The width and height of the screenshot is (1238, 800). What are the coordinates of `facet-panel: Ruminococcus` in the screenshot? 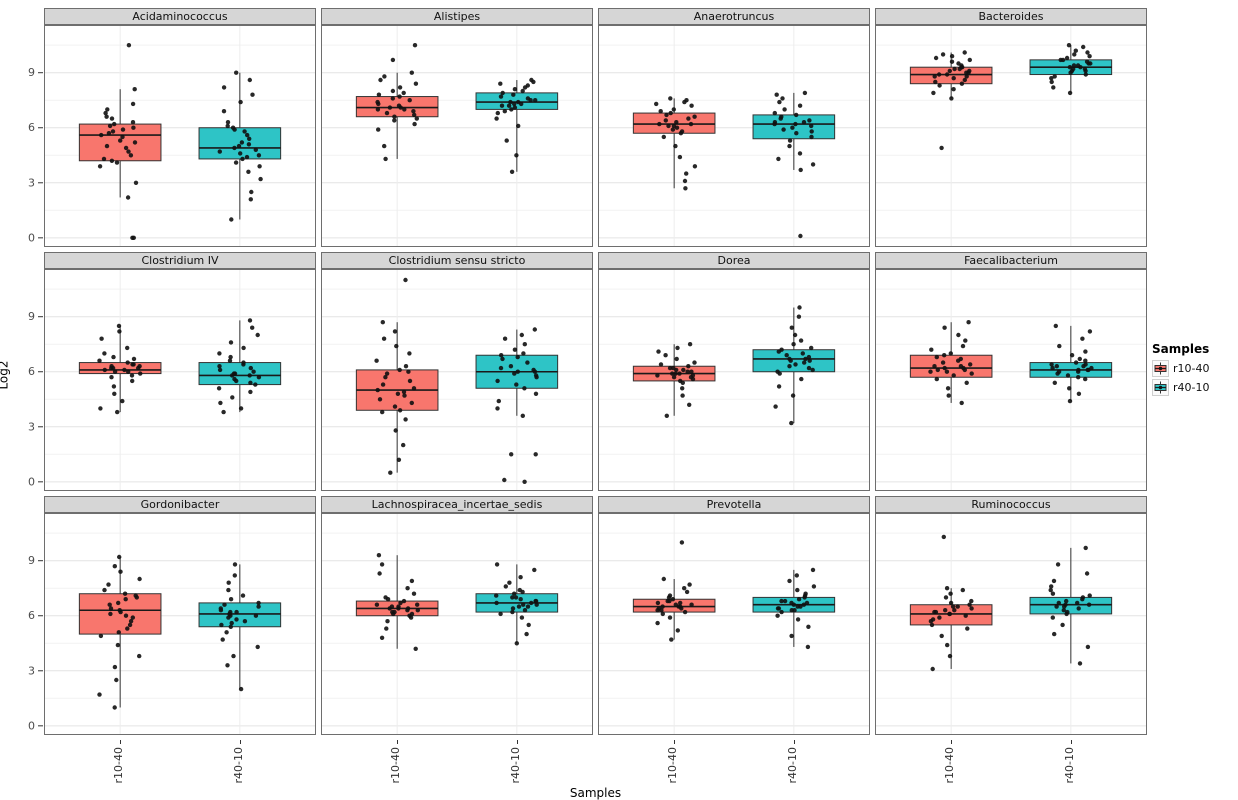 It's located at (1011, 615).